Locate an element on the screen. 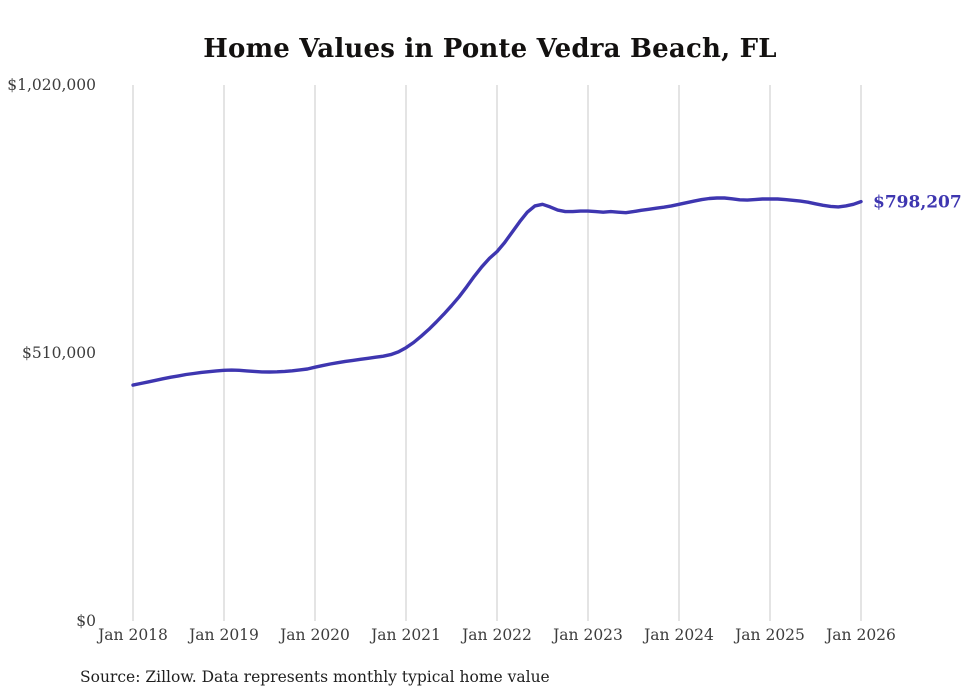 Image resolution: width=980 pixels, height=699 pixels. x-axis-tick-label: Jan 2021 is located at coordinates (405, 635).